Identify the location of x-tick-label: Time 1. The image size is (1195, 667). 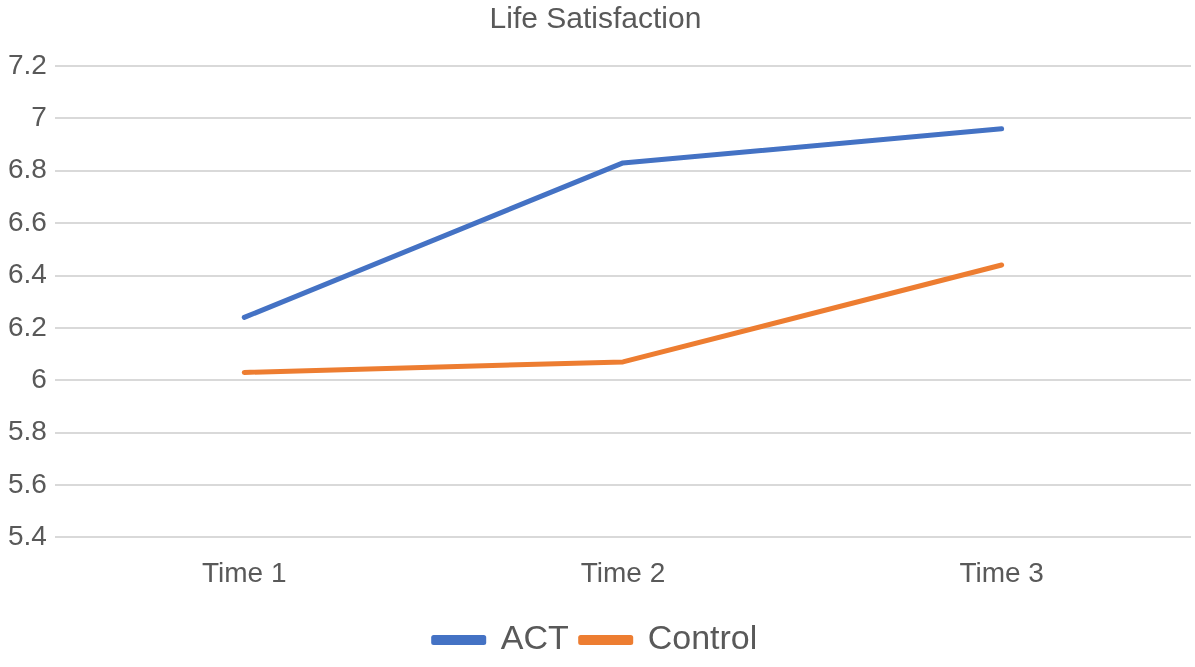
(244, 572).